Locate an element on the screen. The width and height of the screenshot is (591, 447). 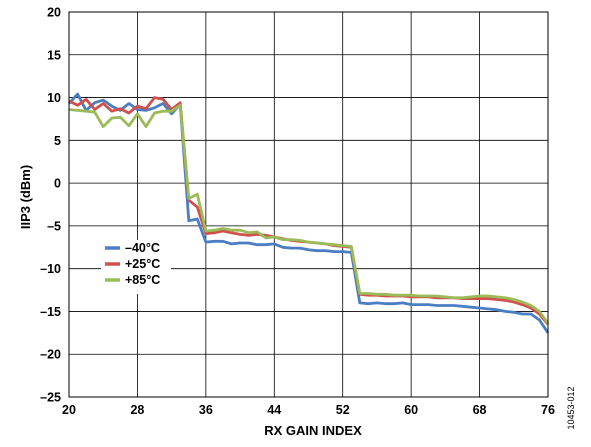
x-tick-label: 60 is located at coordinates (411, 410).